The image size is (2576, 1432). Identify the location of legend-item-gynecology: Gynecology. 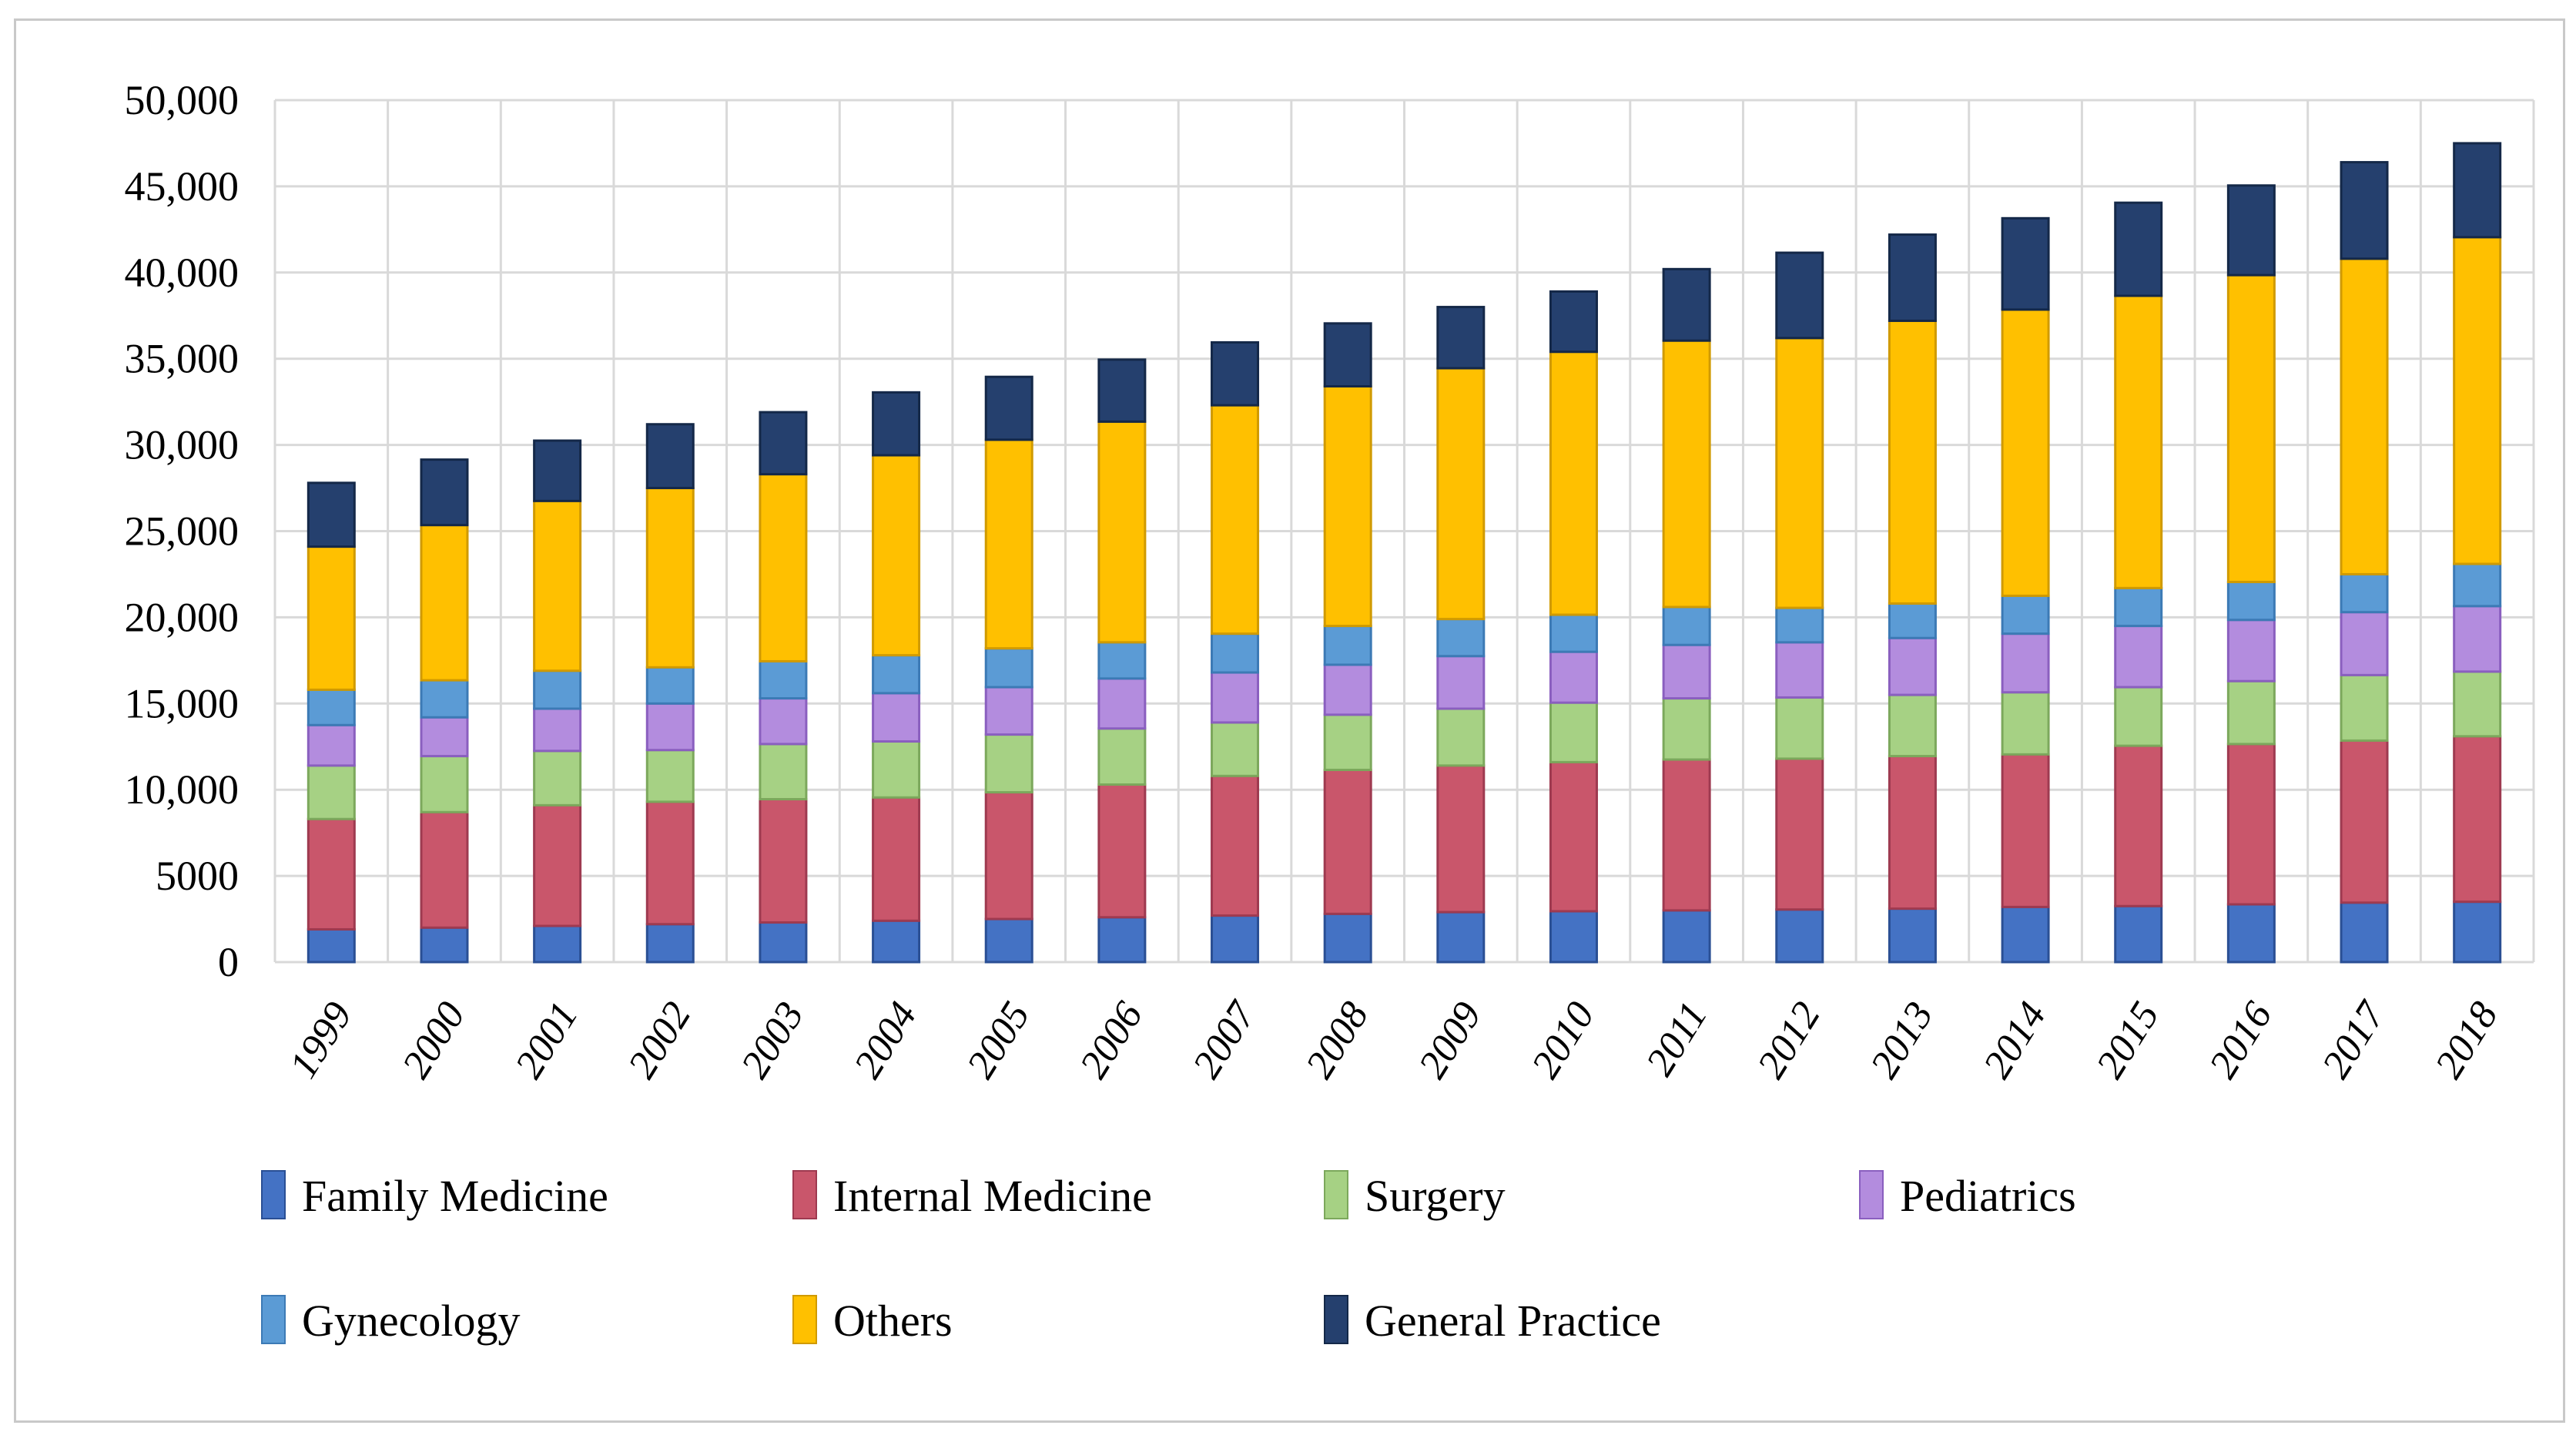
(391, 1320).